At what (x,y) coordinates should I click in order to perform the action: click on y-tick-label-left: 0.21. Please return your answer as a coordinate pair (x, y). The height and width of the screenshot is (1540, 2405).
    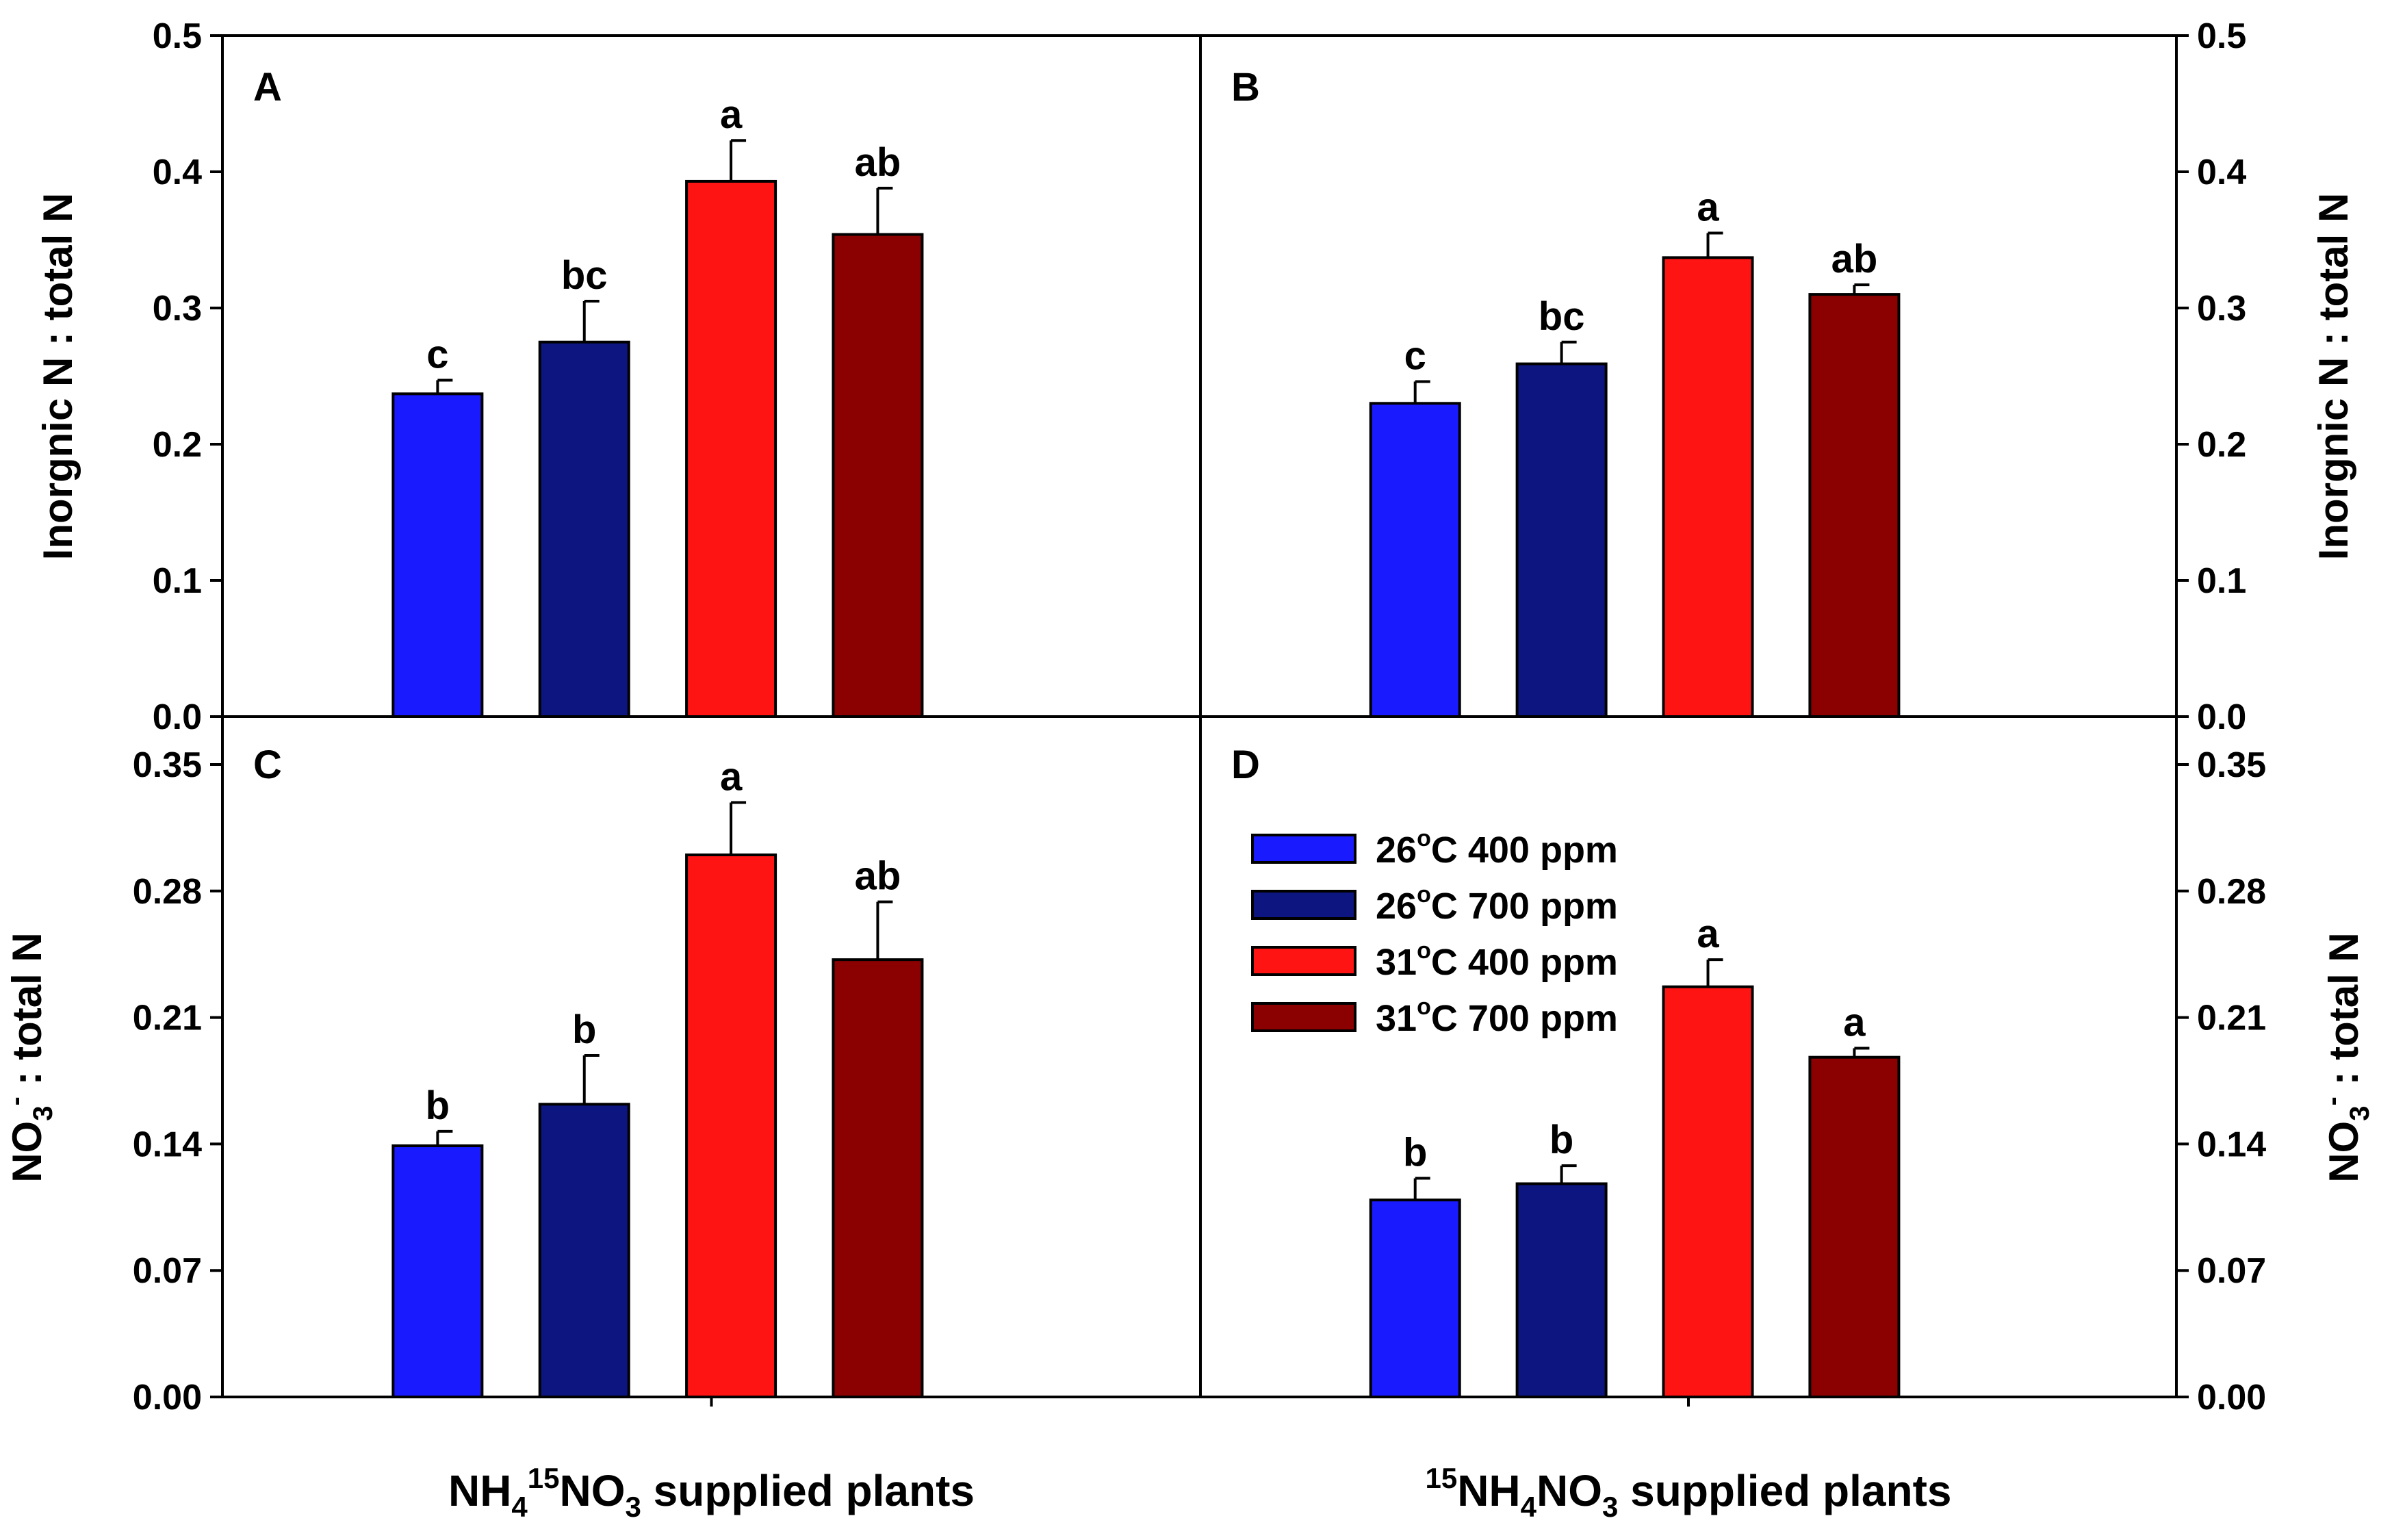
    Looking at the image, I should click on (167, 1019).